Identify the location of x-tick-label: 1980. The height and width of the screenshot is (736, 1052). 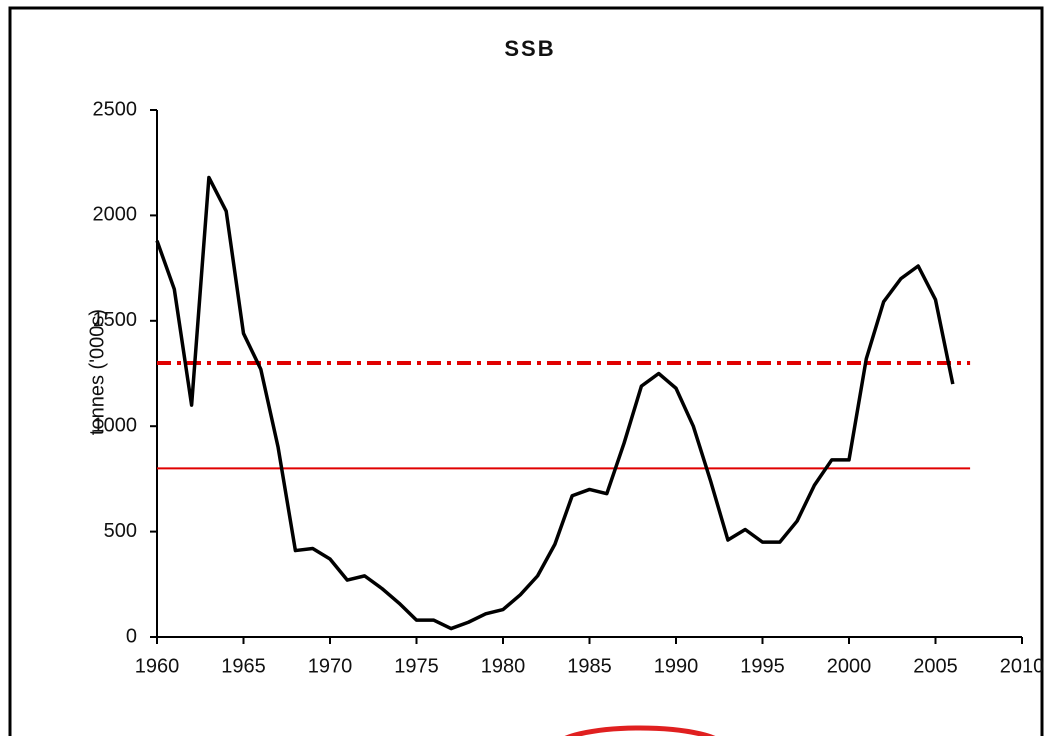
(503, 666).